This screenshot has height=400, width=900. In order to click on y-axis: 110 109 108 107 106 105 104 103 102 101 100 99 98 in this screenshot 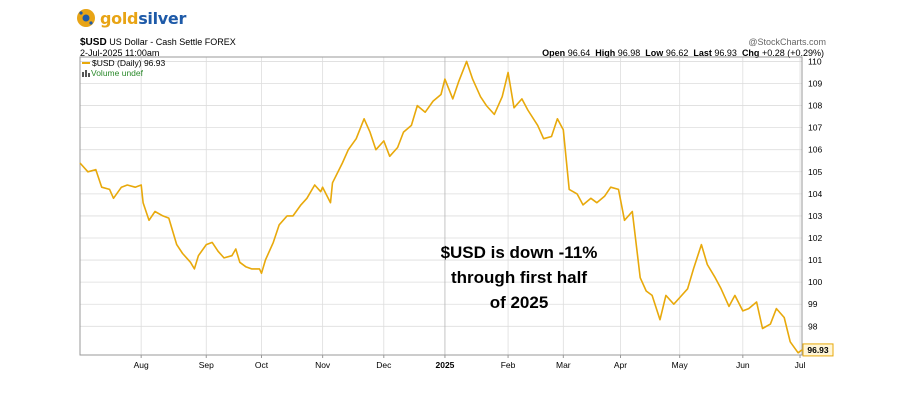, I will do `click(815, 193)`.